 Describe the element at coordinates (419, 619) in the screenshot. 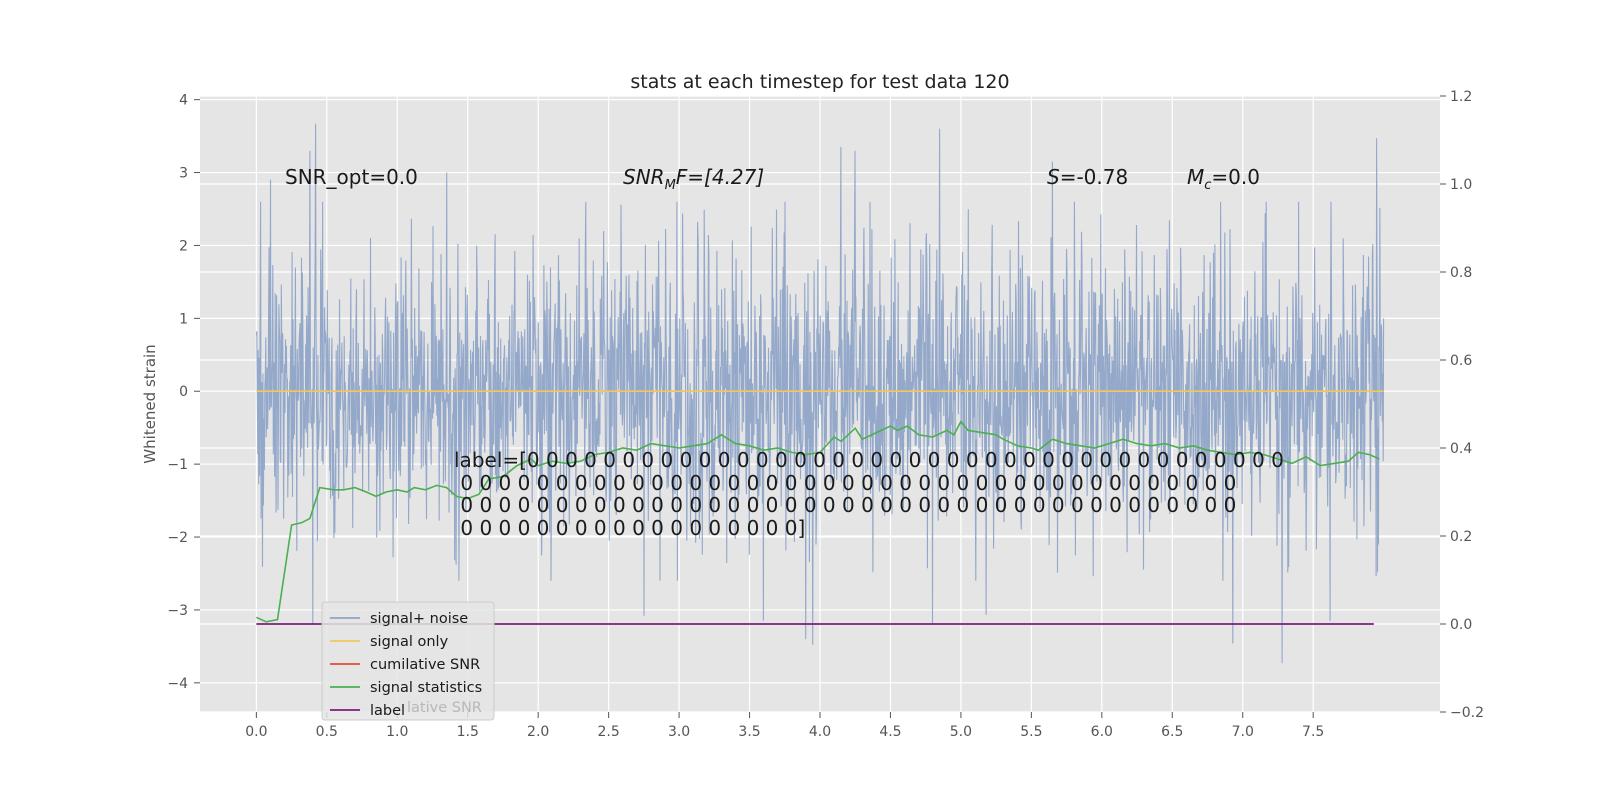

I see `legend-signal-noise-label: signal+ noise` at that location.